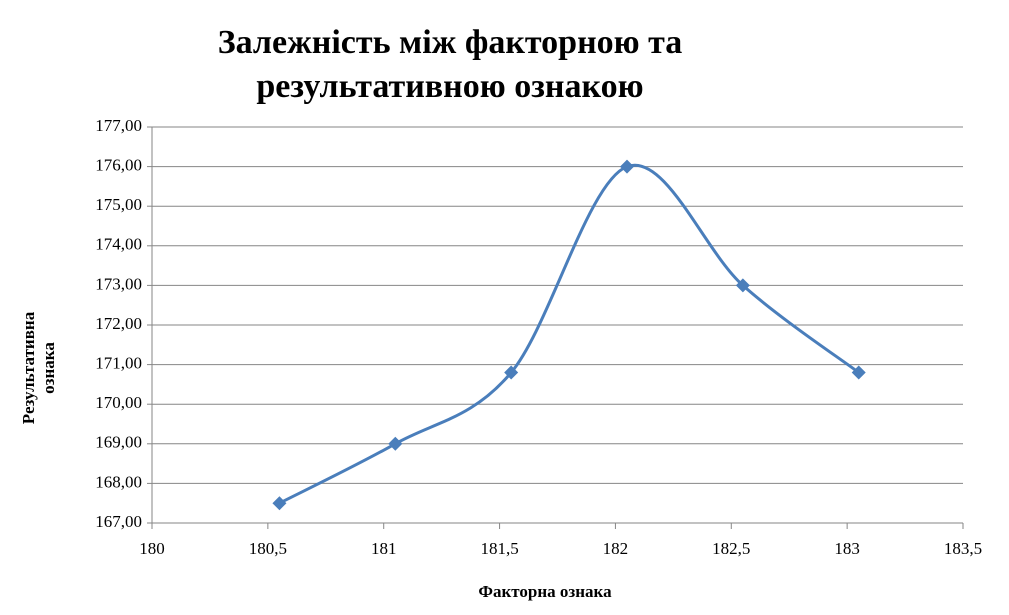 The image size is (1009, 615). Describe the element at coordinates (118, 442) in the screenshot. I see `y-tick-label: 169,00` at that location.